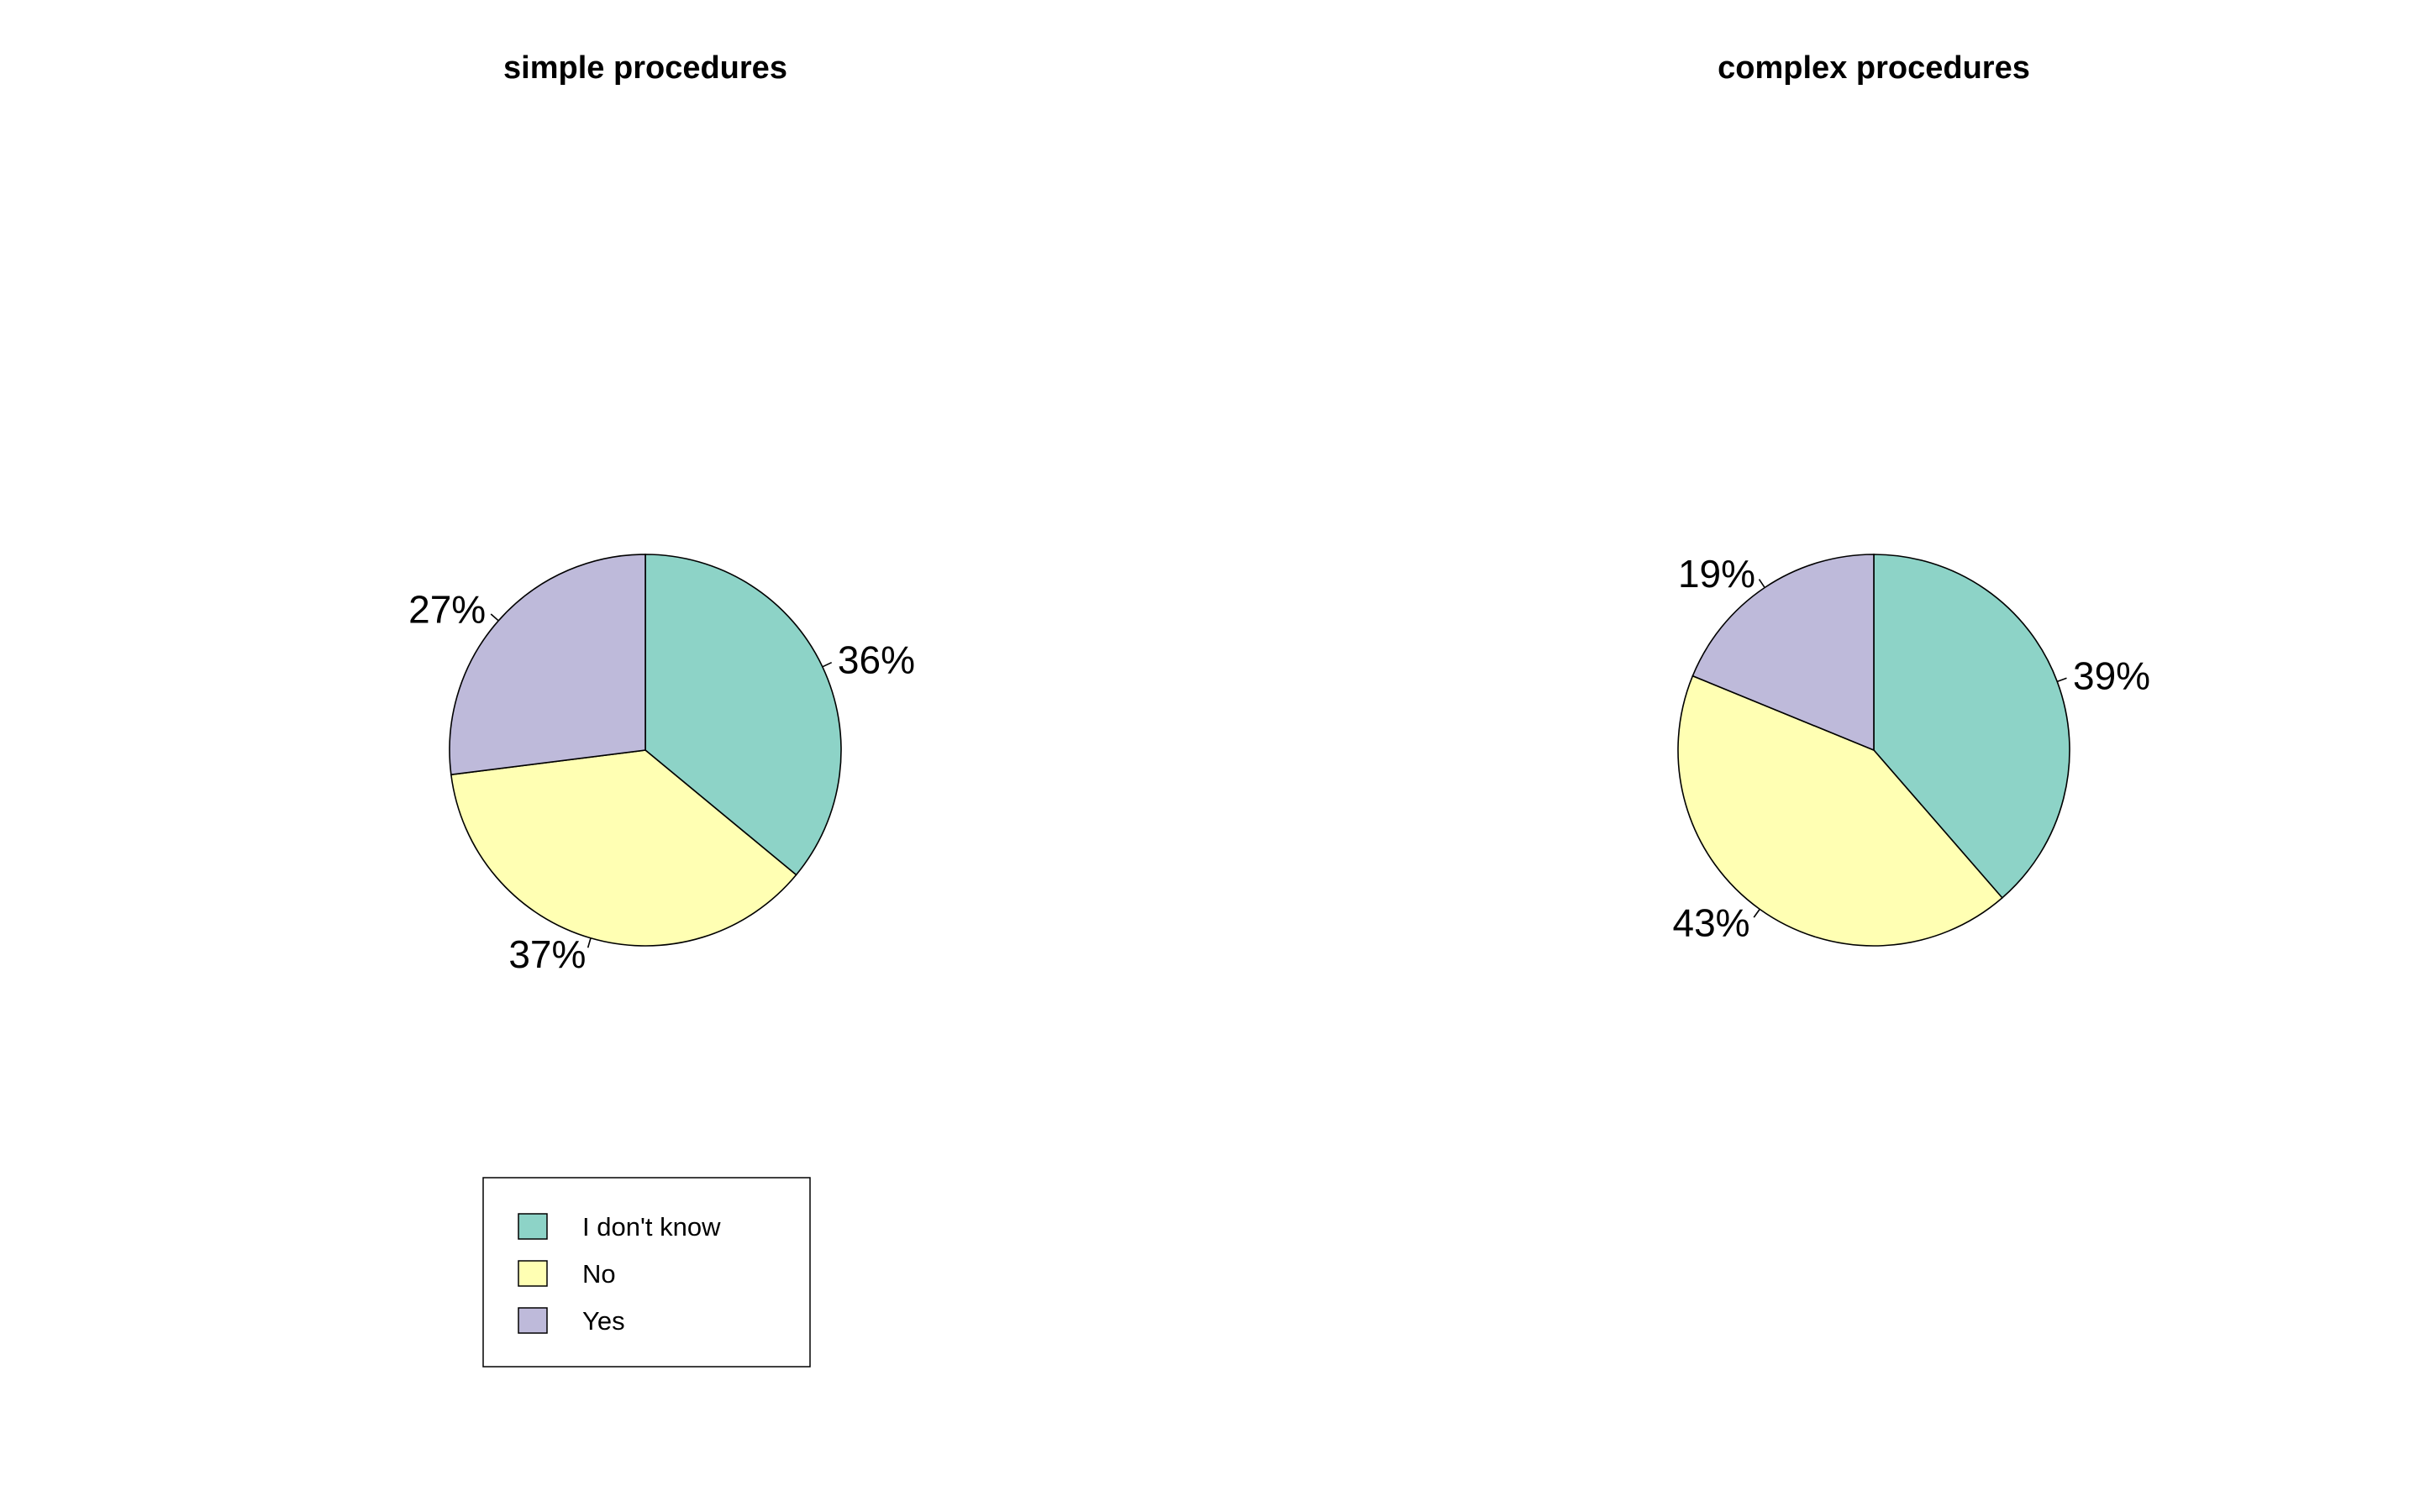 This screenshot has height=1512, width=2420. Describe the element at coordinates (1716, 574) in the screenshot. I see `pie-percent-label: 19%` at that location.